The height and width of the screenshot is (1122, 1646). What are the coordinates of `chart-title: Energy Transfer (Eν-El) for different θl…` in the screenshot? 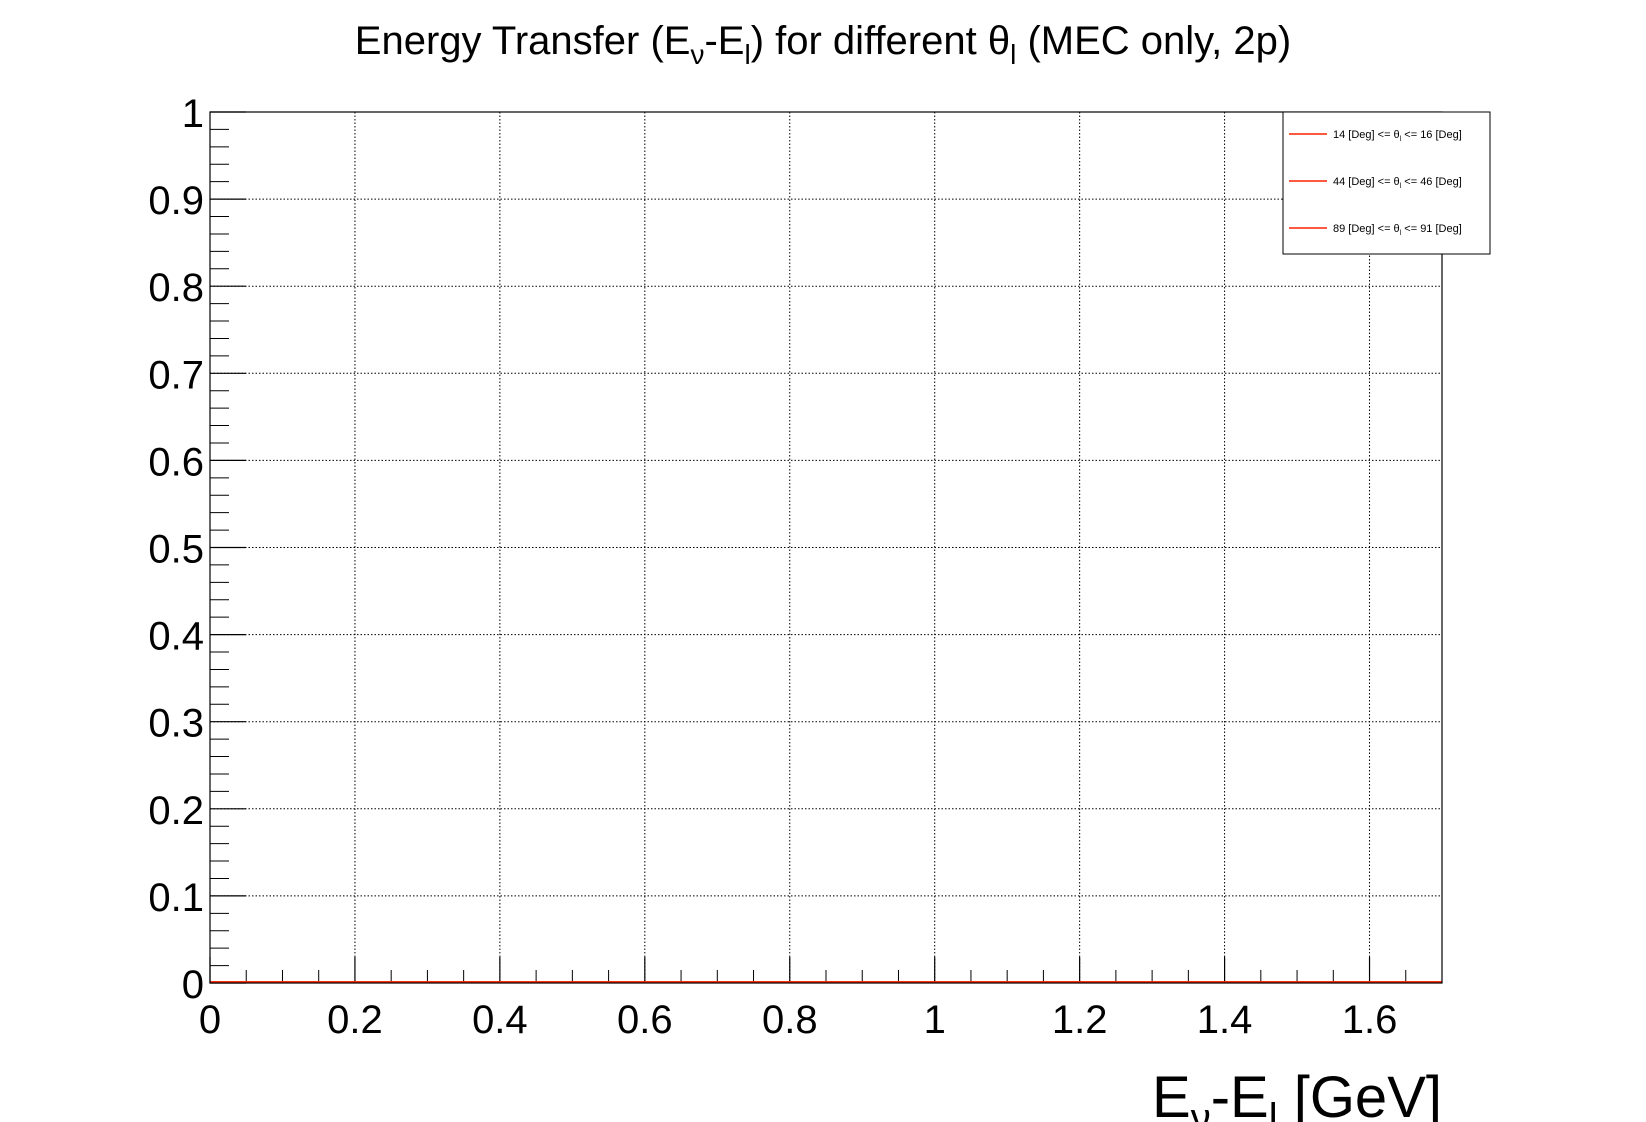 It's located at (823, 44).